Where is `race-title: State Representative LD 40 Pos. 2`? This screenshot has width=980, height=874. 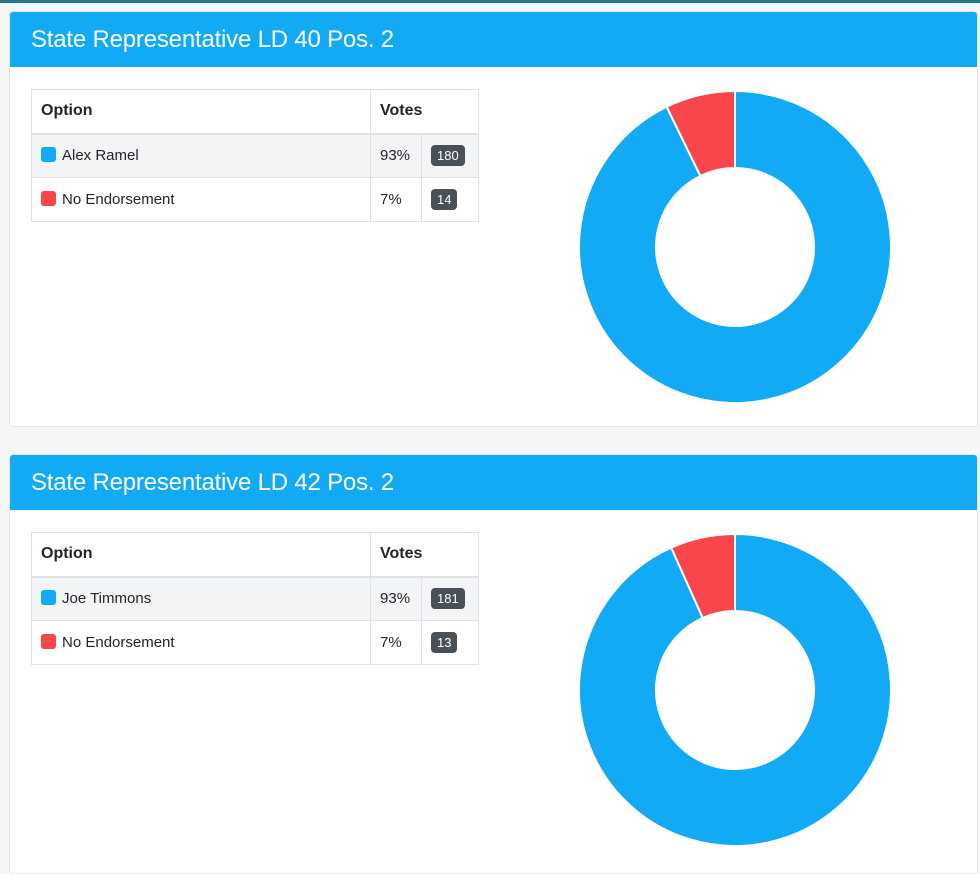
race-title: State Representative LD 40 Pos. 2 is located at coordinates (493, 39).